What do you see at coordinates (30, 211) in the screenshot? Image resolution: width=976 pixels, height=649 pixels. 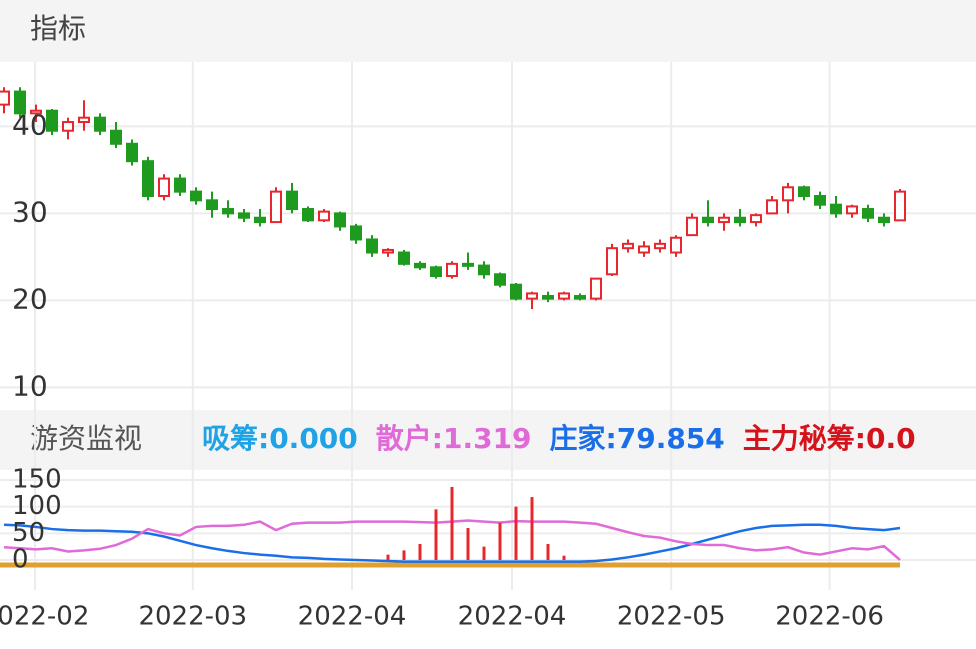 I see `y-tick-label: 30` at bounding box center [30, 211].